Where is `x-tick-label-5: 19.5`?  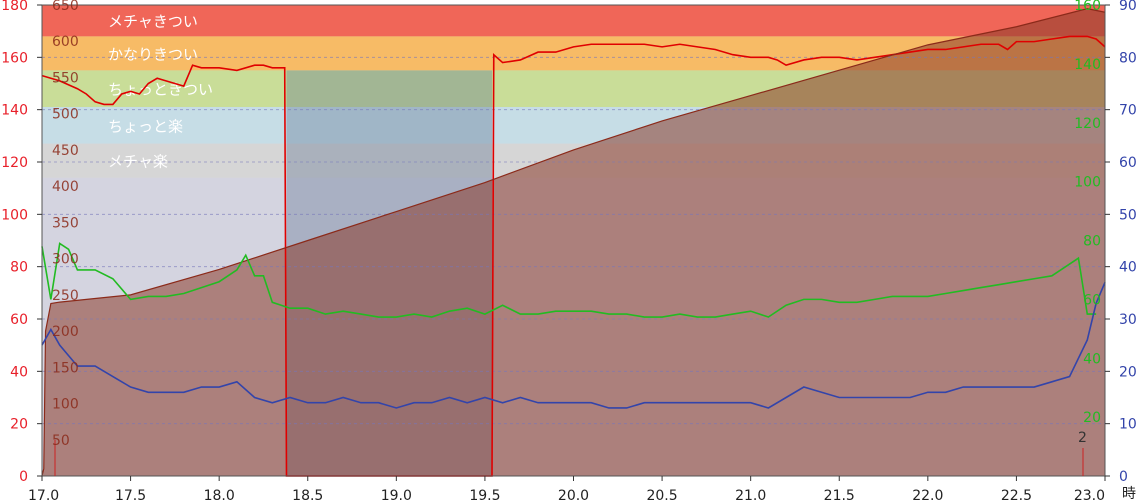 x-tick-label-5: 19.5 is located at coordinates (484, 496).